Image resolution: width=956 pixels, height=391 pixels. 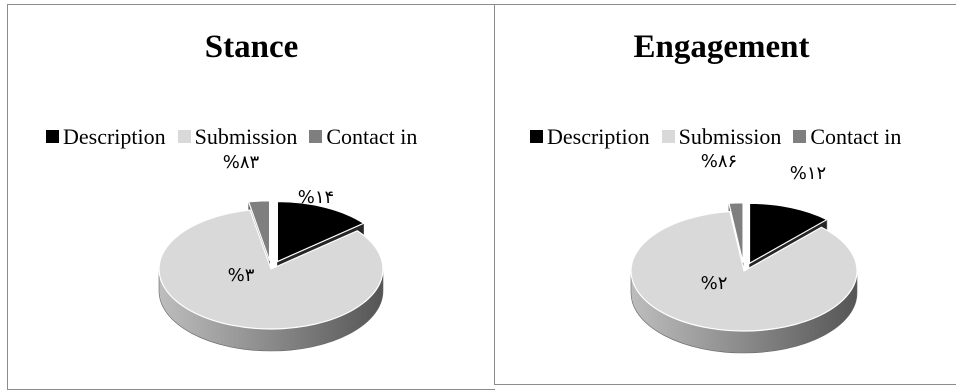 I want to click on pie-slice-label: %۳, so click(x=241, y=275).